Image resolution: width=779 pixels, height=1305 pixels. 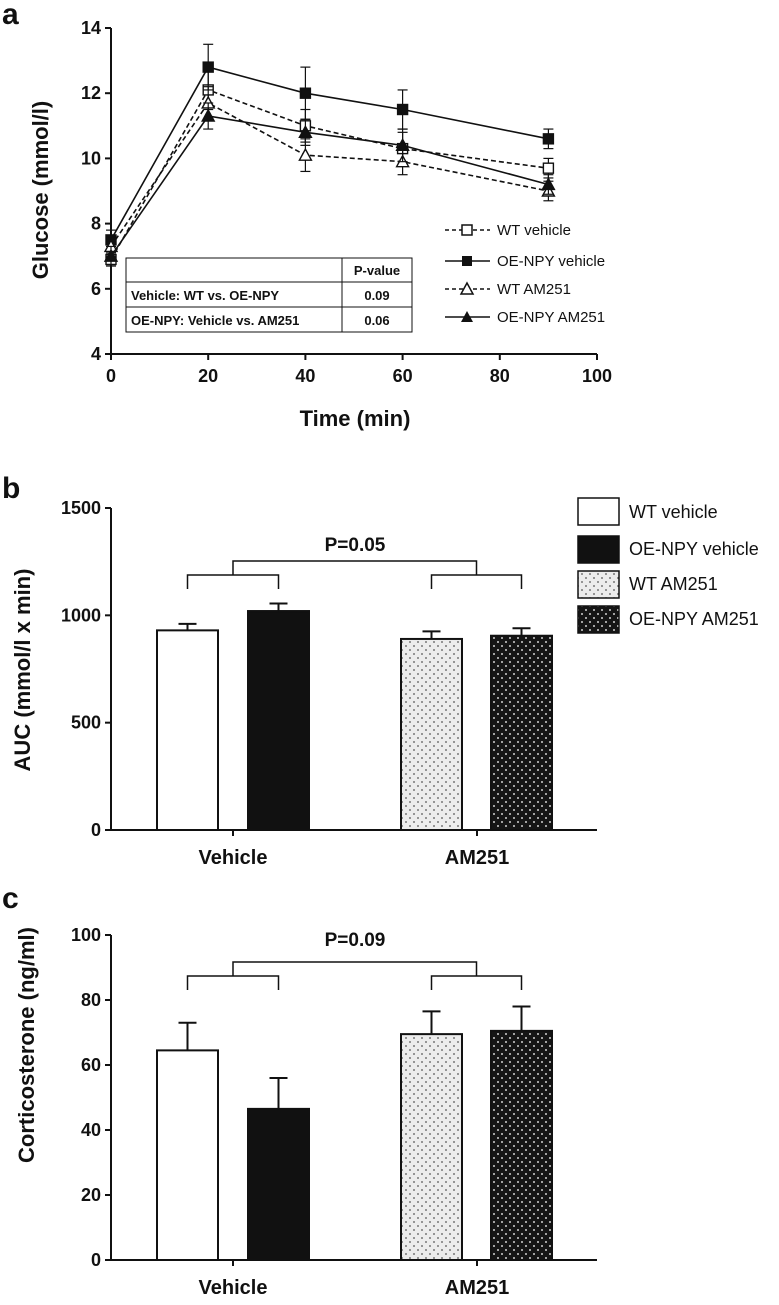 I want to click on panel-letter-c: c, so click(x=10, y=898).